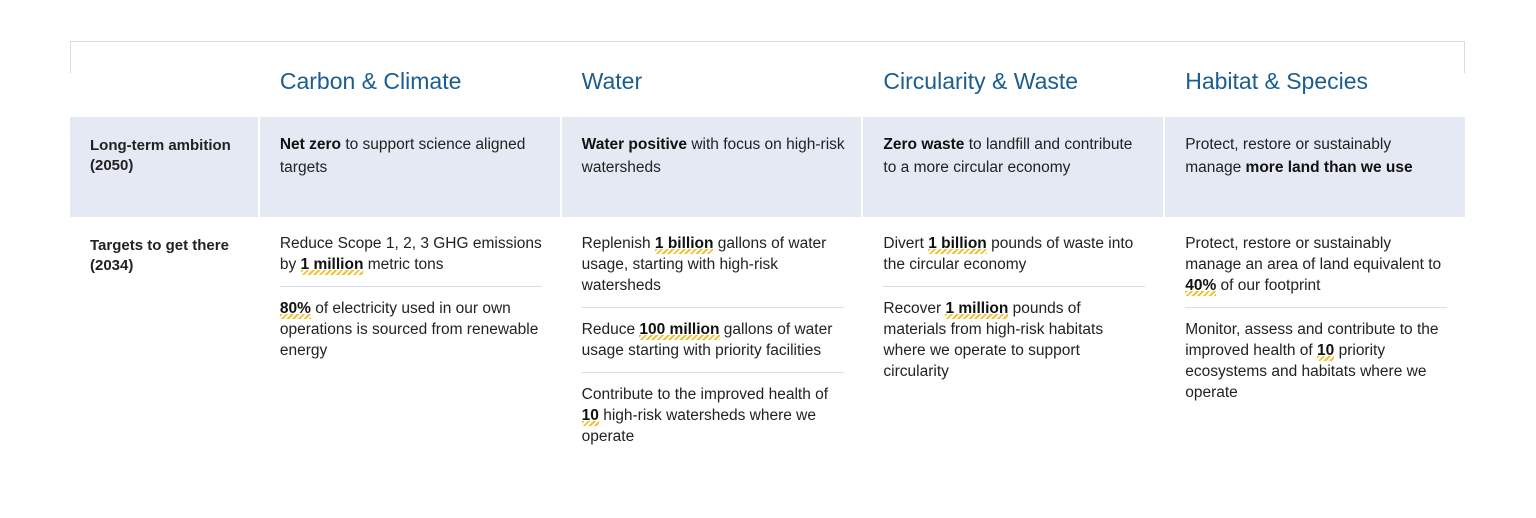  I want to click on highlighted-figure: 80%, so click(295, 309).